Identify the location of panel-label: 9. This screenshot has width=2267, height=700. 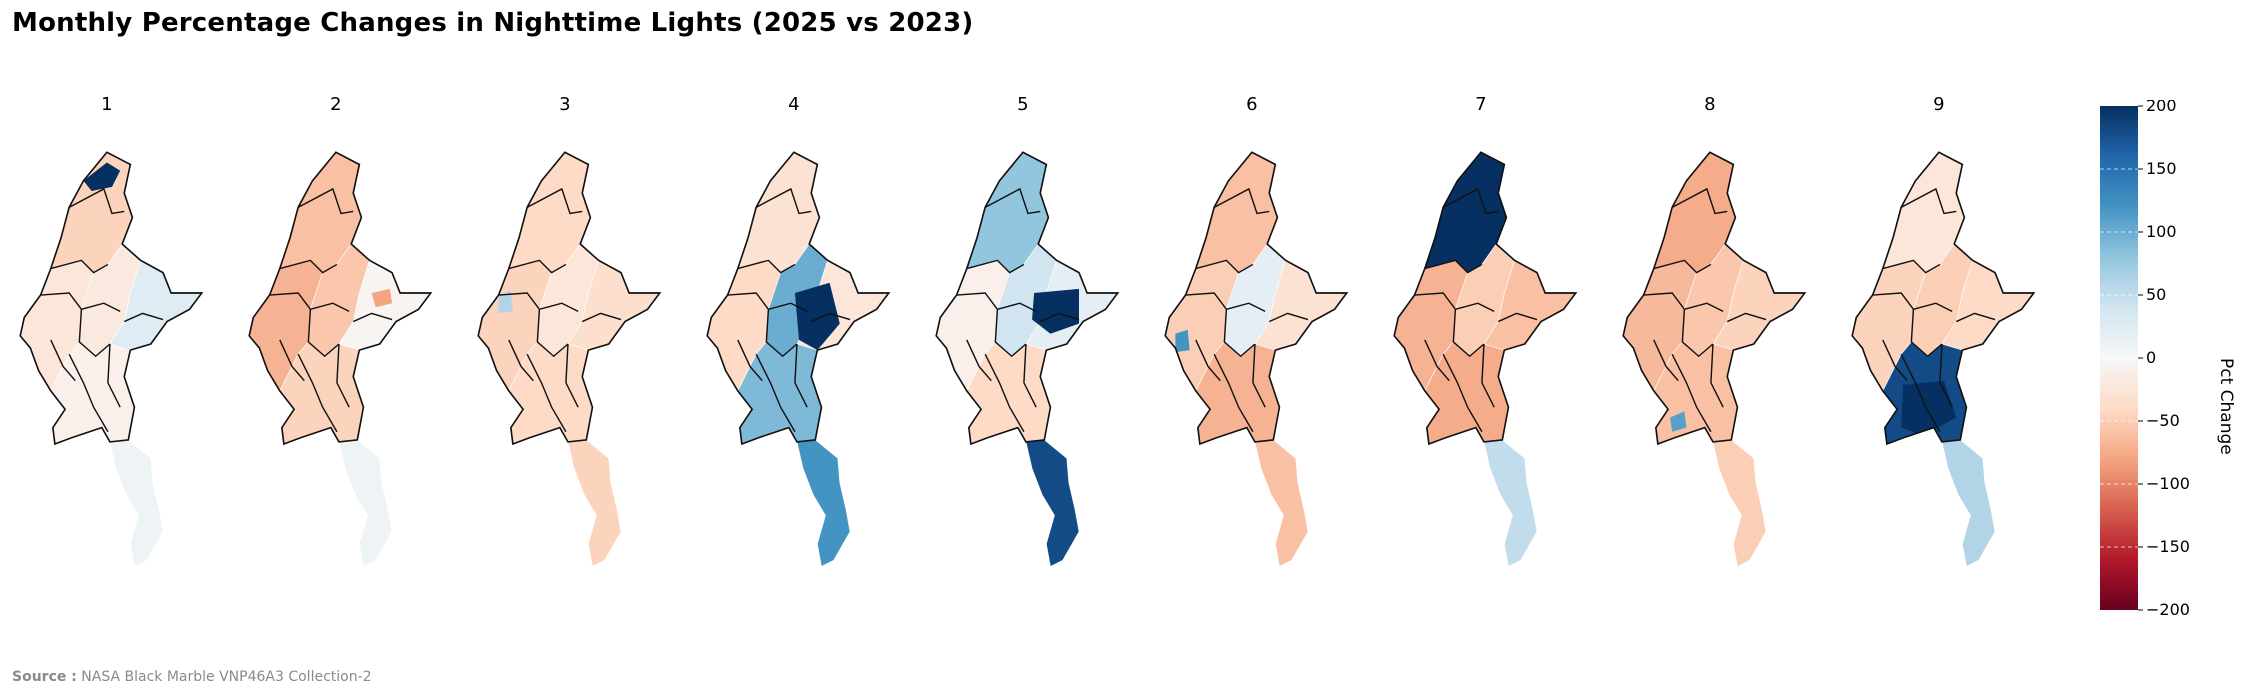
(1938, 104).